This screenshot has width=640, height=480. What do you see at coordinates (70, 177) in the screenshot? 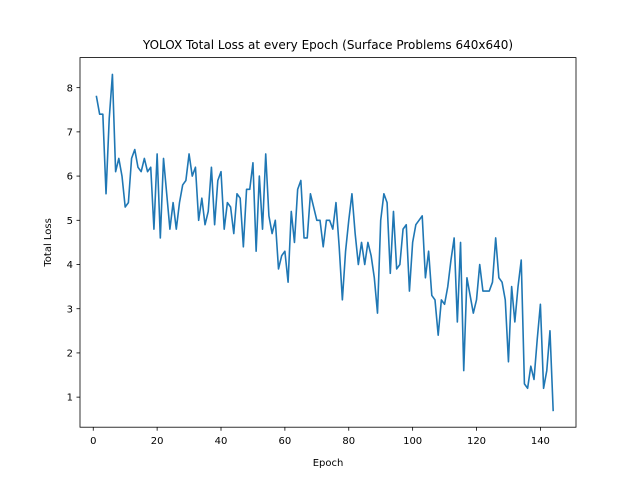
I see `y-tick-label: 6` at bounding box center [70, 177].